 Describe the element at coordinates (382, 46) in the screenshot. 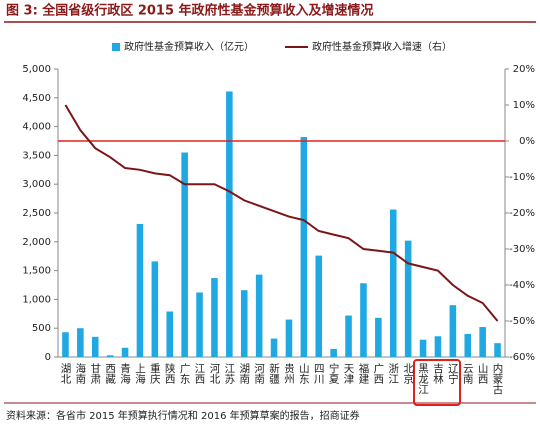

I see `legend-label: 政府性基金预算收入增速（右）` at that location.